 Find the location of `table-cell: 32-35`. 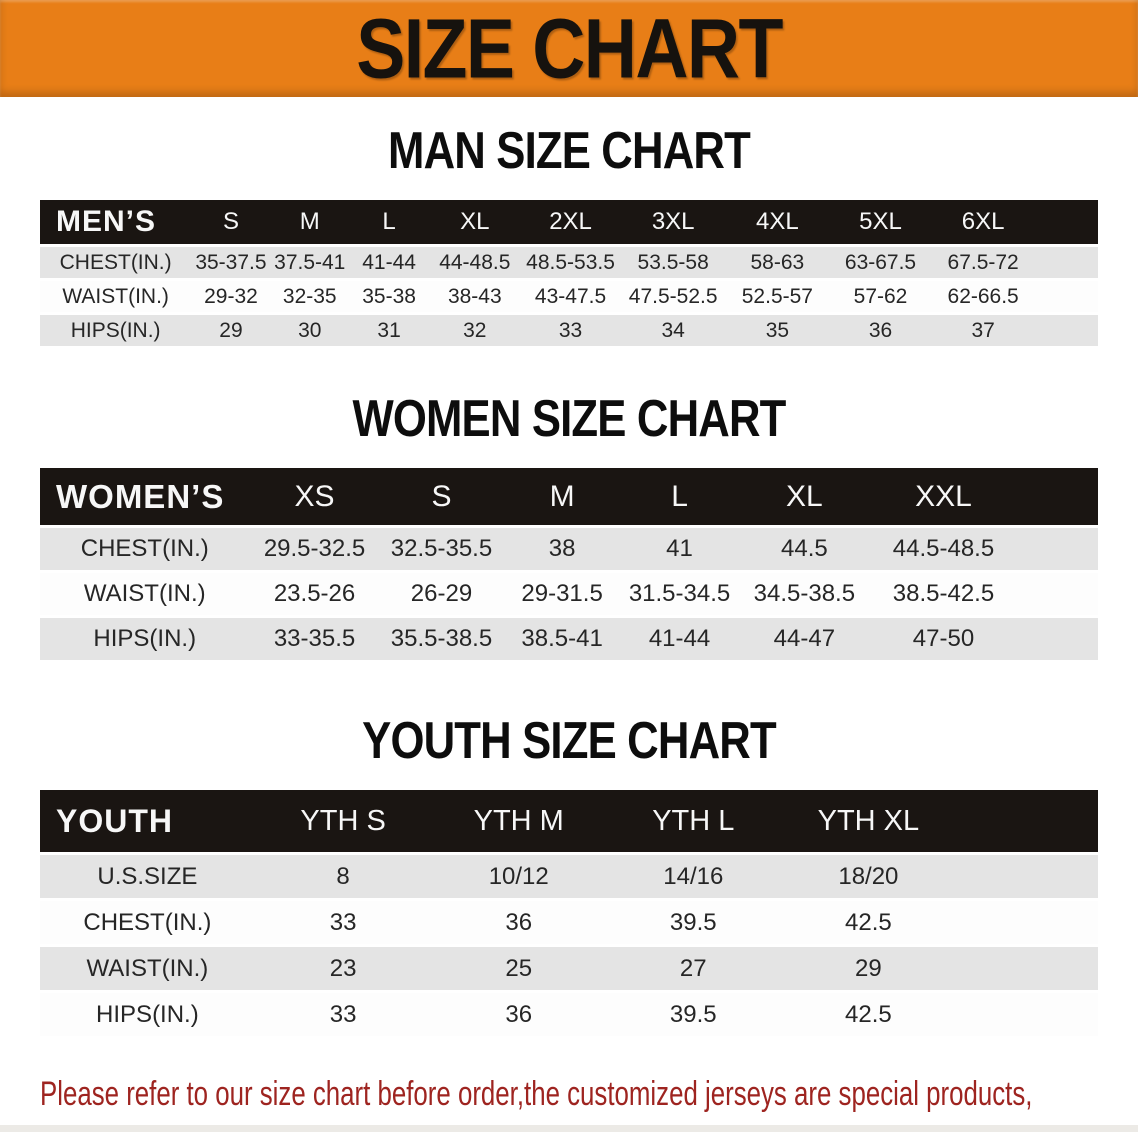

table-cell: 32-35 is located at coordinates (309, 296).